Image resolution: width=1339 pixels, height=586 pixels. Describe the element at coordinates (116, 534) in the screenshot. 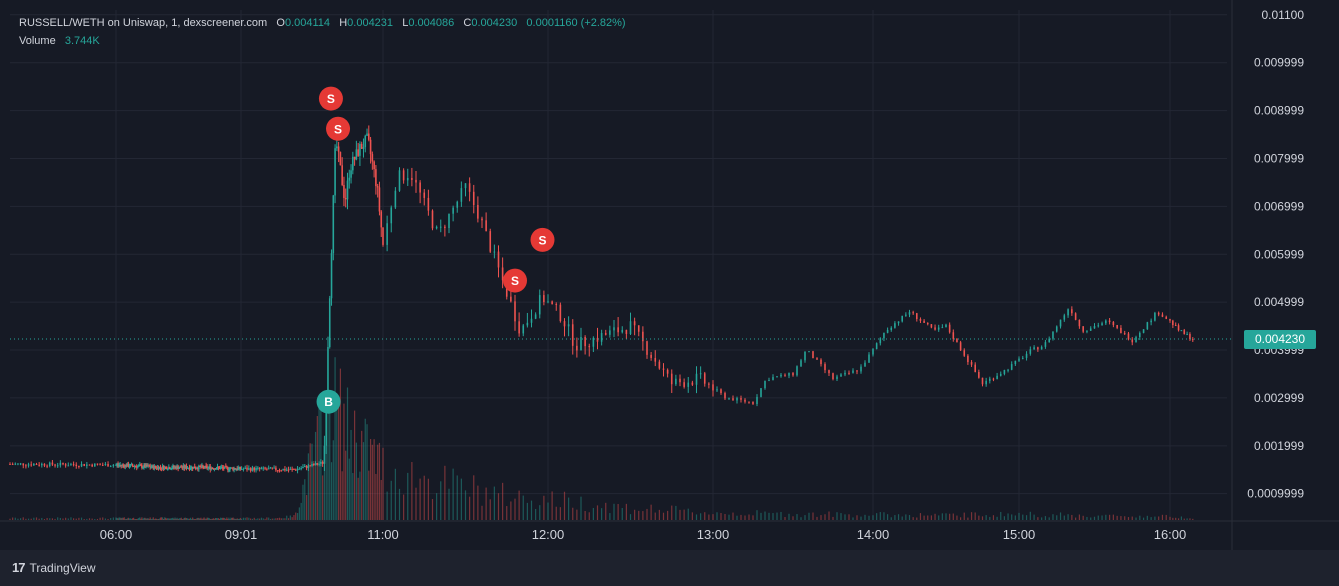

I see `x-tick-label: 06:00` at that location.